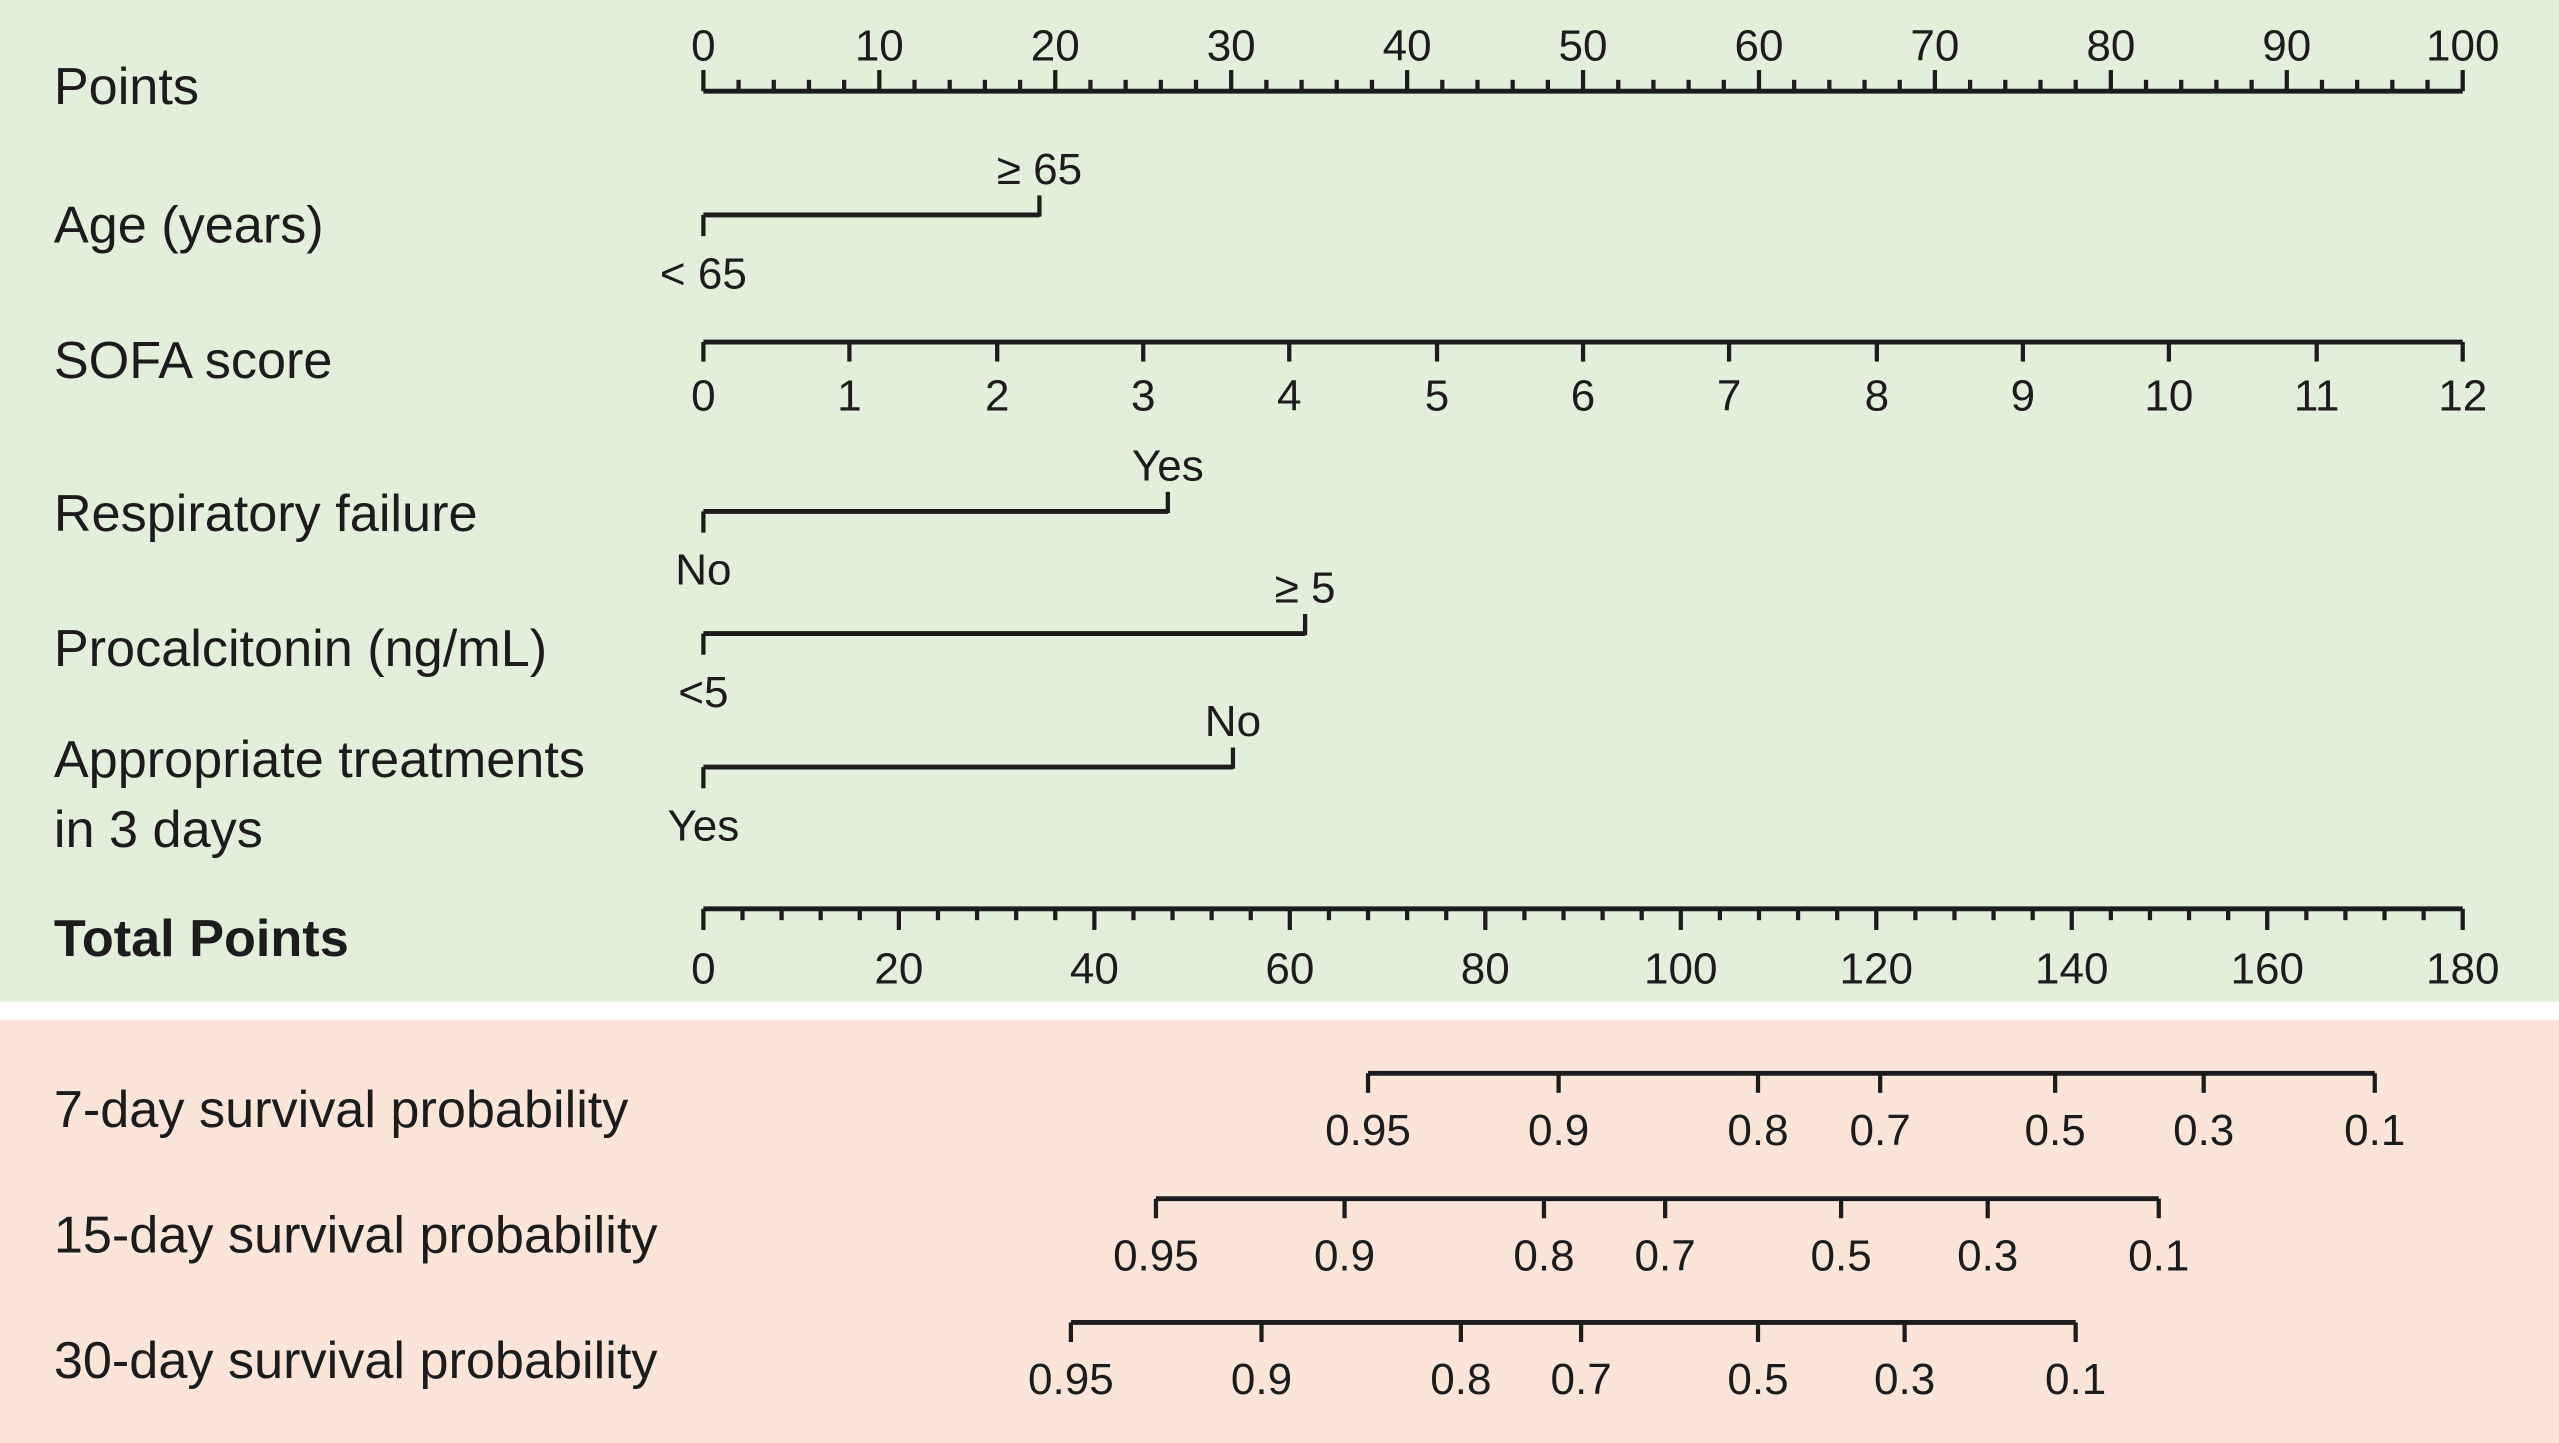 The width and height of the screenshot is (2559, 1443). I want to click on total-points-axis-tick-label: 60, so click(1289, 969).